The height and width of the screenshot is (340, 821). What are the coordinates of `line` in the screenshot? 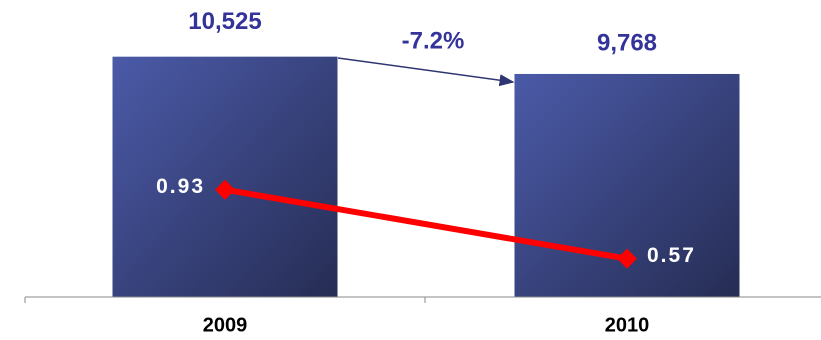 It's located at (426, 224).